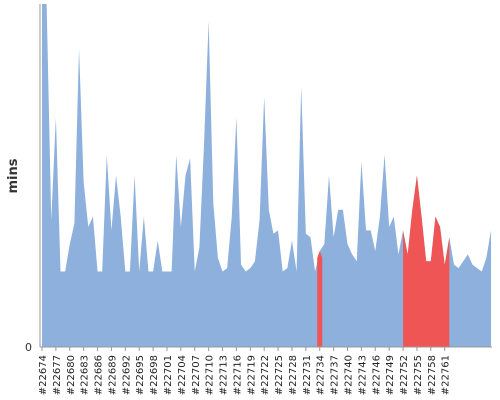  What do you see at coordinates (43, 375) in the screenshot?
I see `x-tick-label: #22674` at bounding box center [43, 375].